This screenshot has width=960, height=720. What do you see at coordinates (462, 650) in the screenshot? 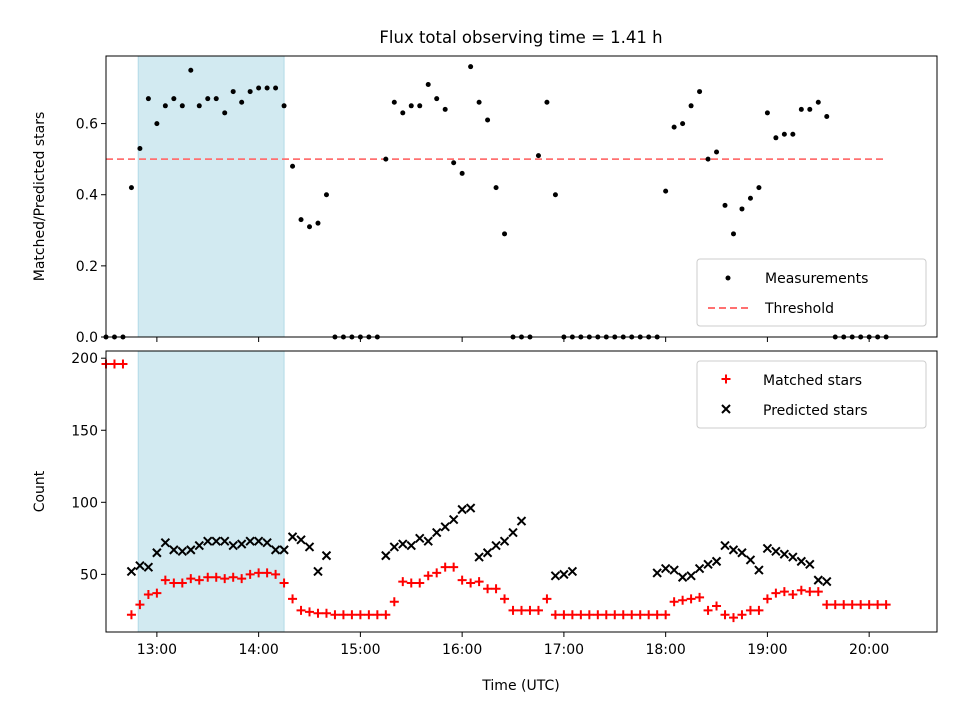
I see `x-tick-label: 16:00` at bounding box center [462, 650].